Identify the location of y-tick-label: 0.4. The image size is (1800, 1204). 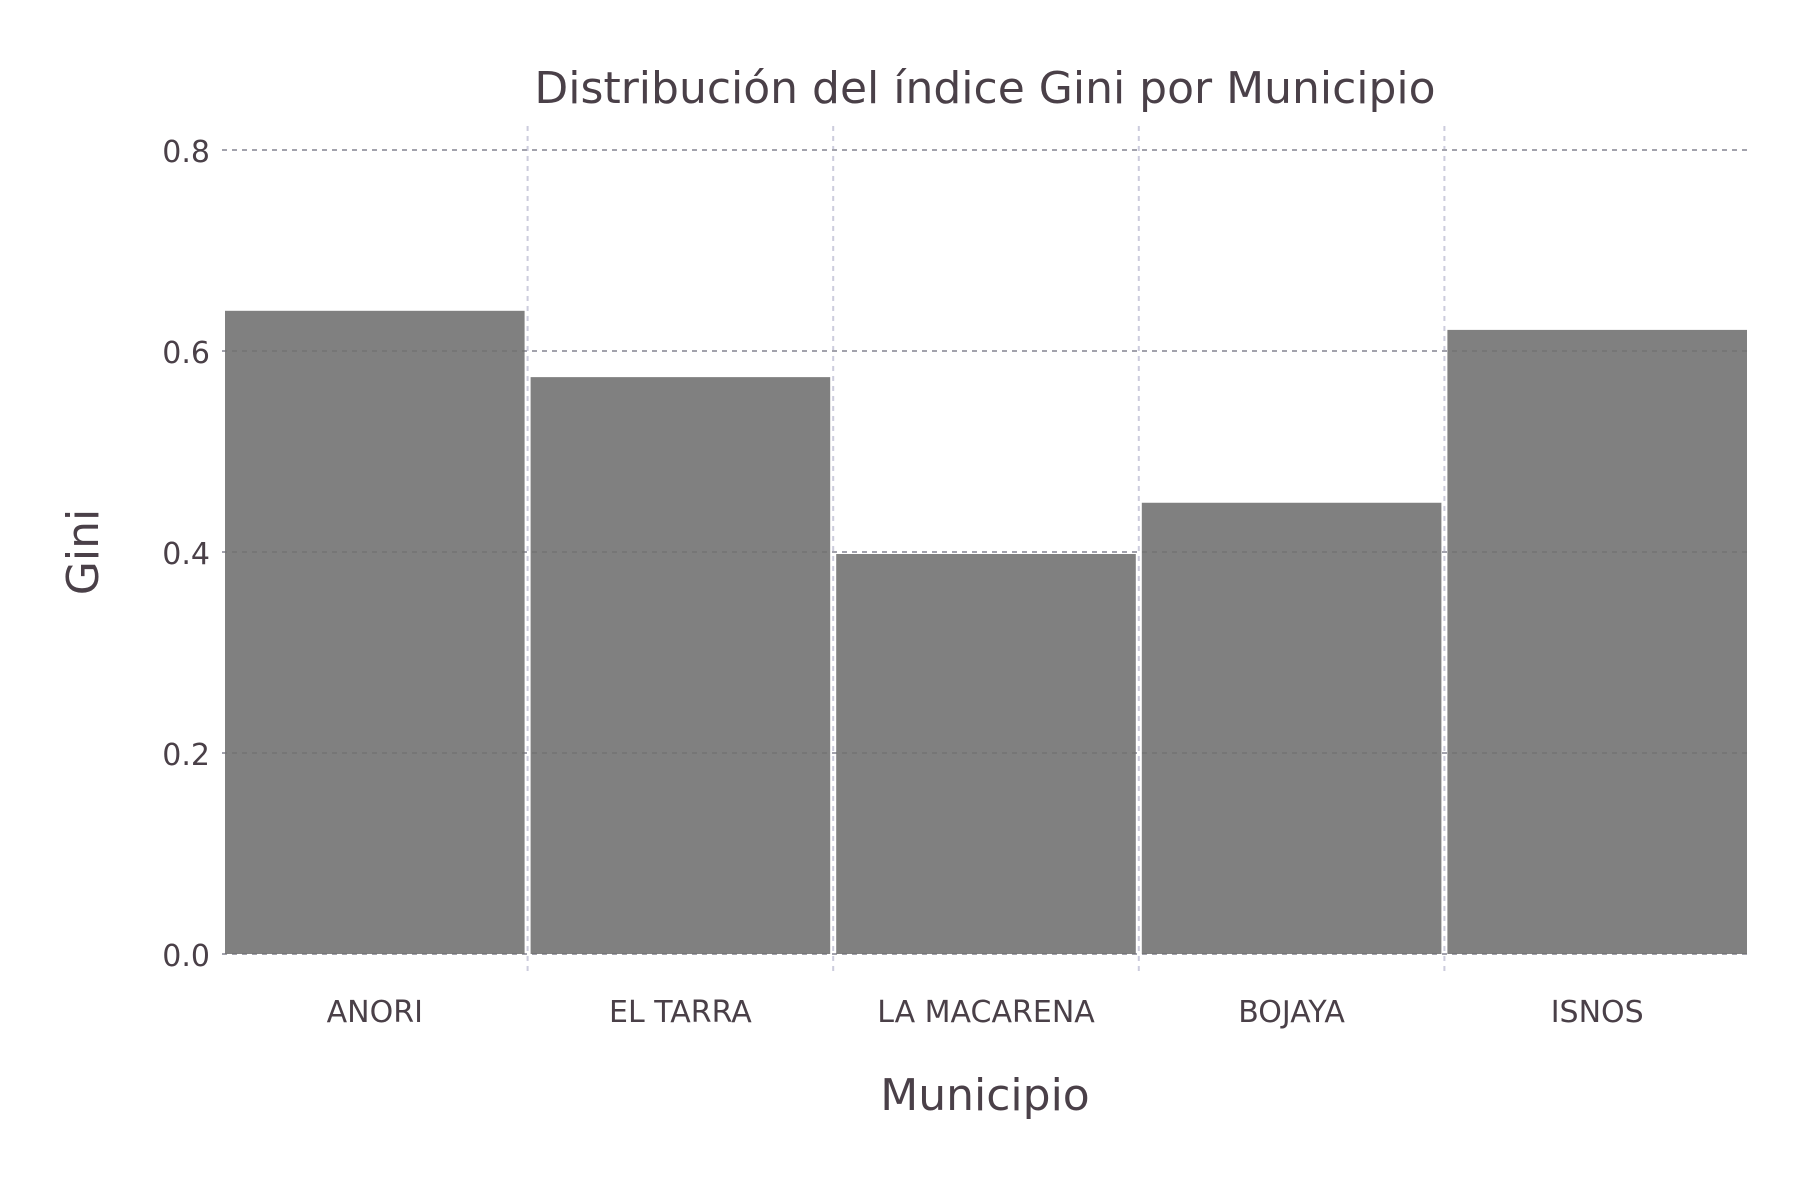
(186, 554).